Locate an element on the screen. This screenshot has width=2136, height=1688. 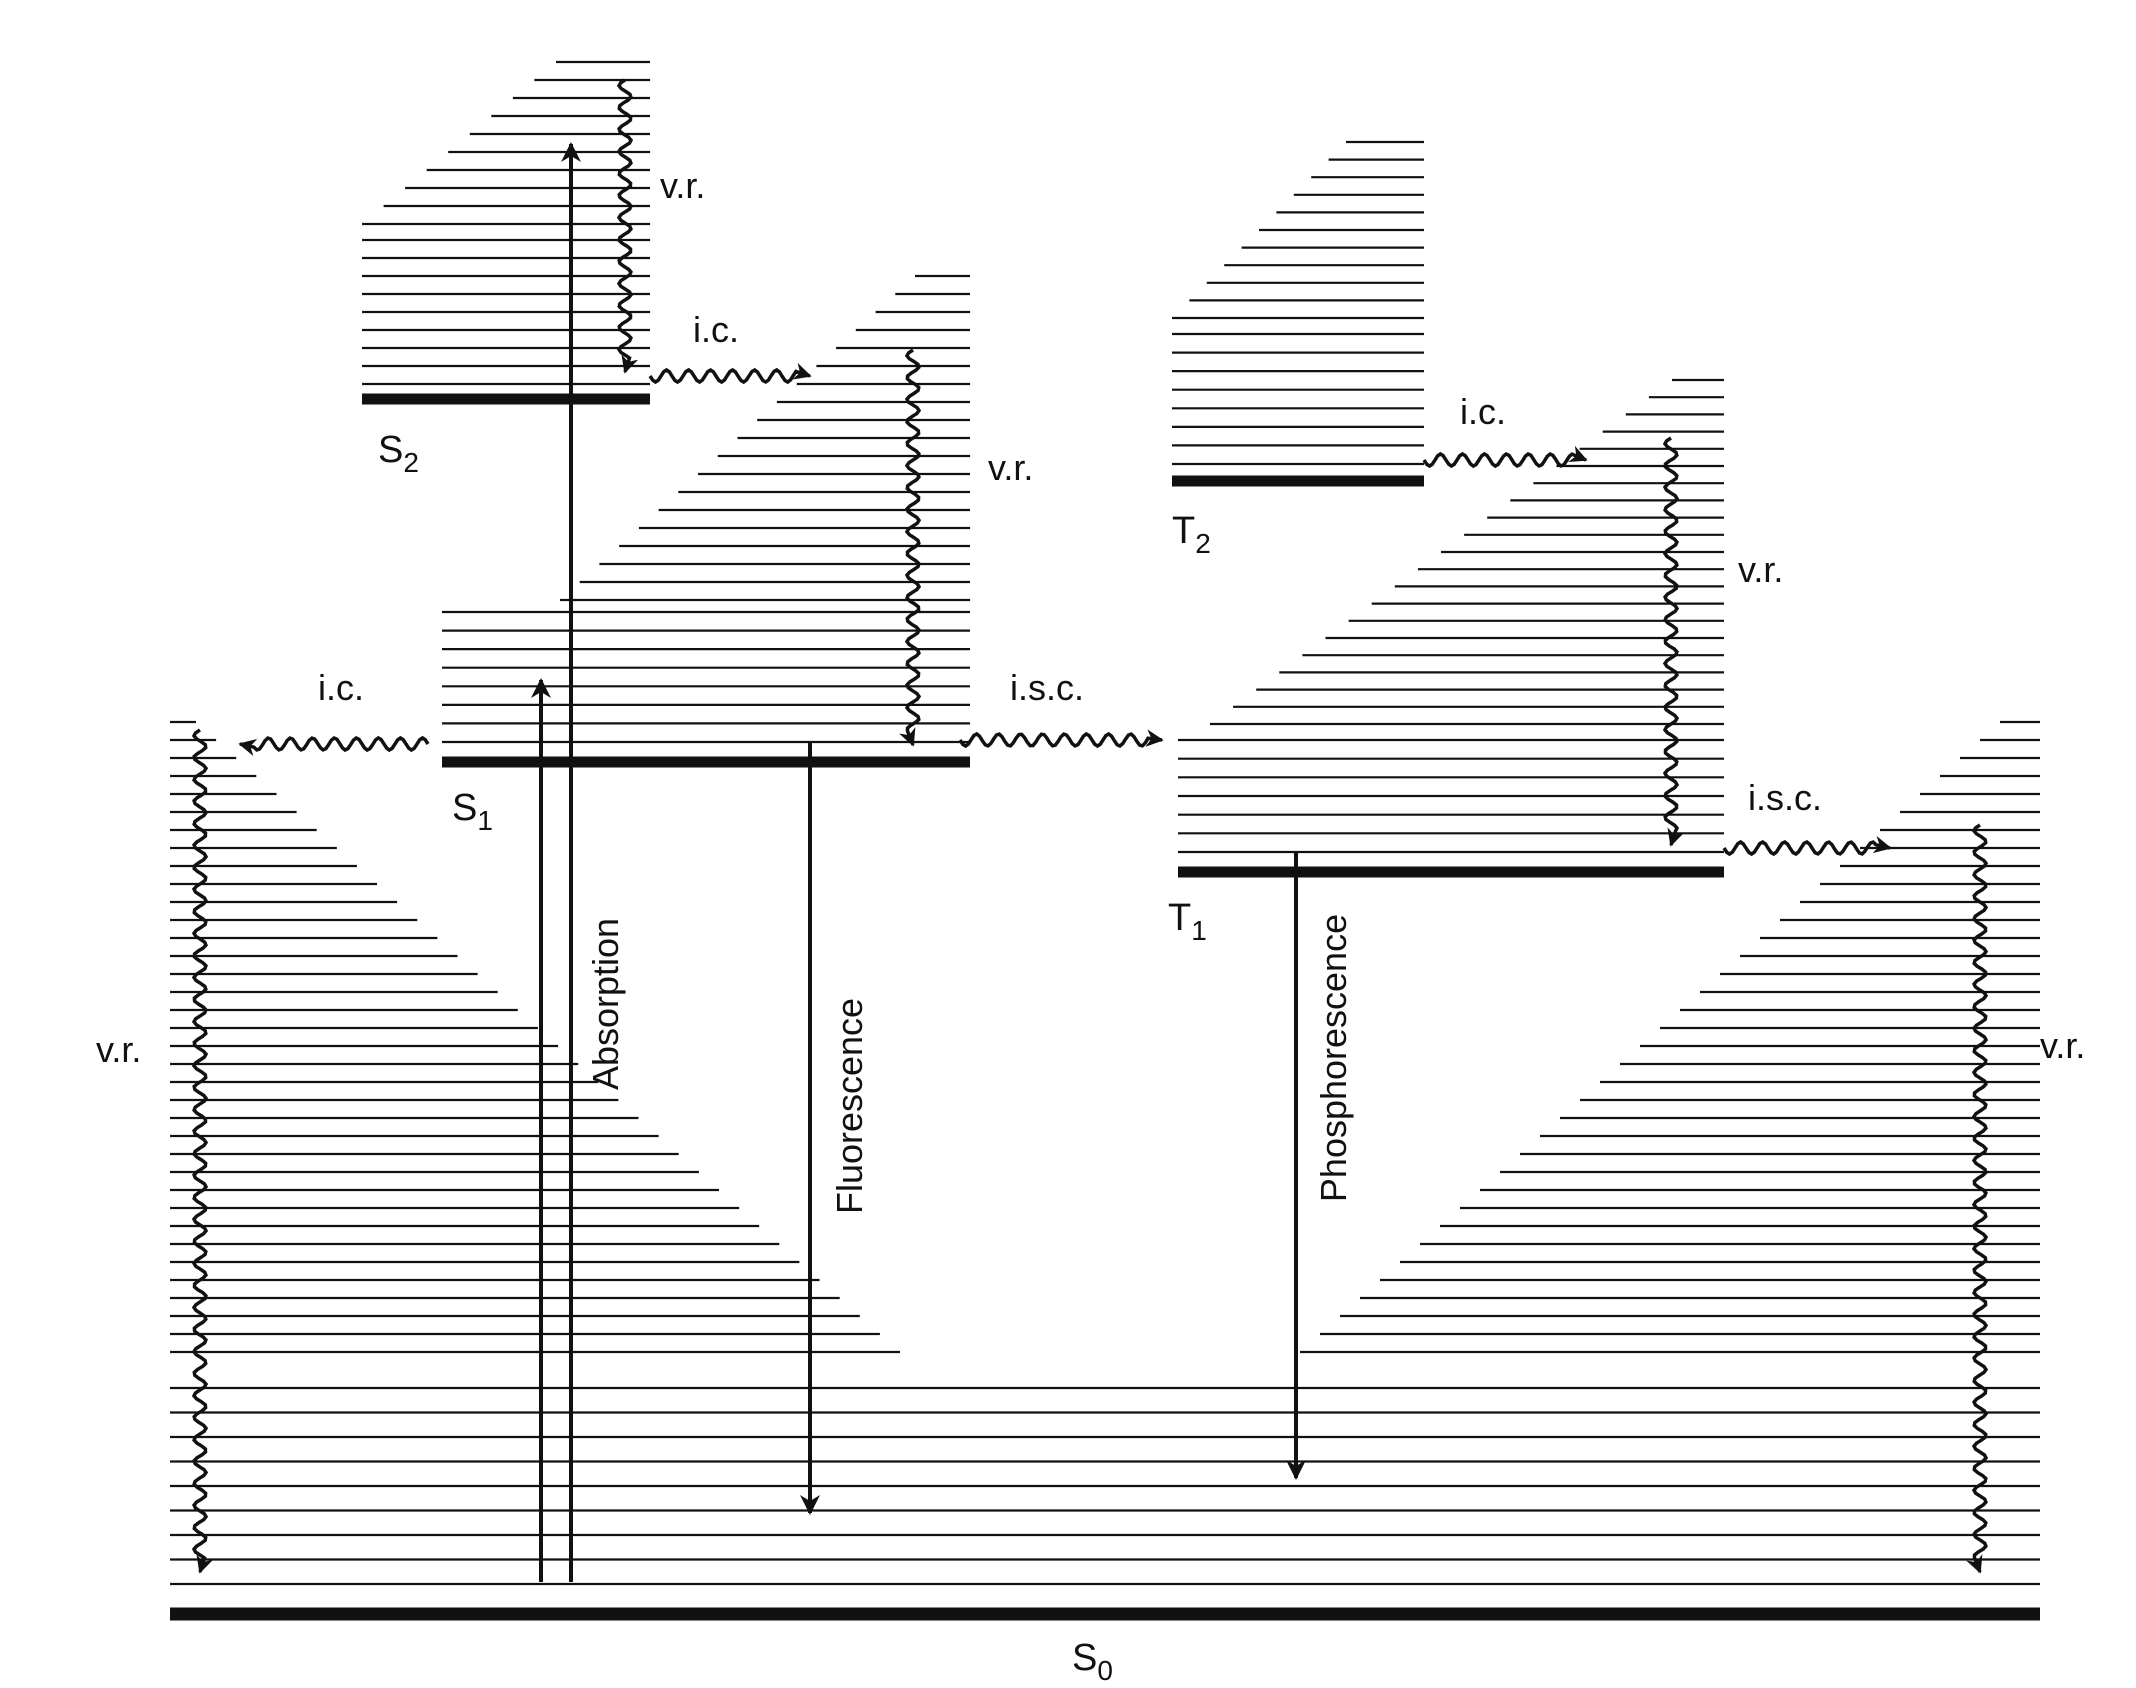
label-vr-s0-left: v.r. is located at coordinates (118, 1049).